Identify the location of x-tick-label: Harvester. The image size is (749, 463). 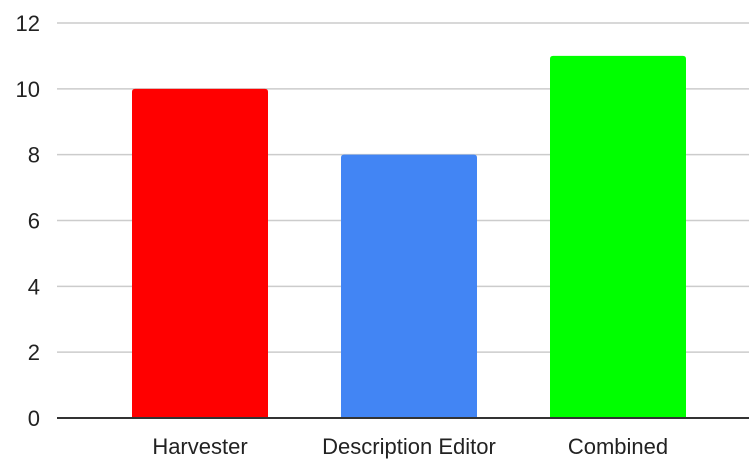
(199, 446).